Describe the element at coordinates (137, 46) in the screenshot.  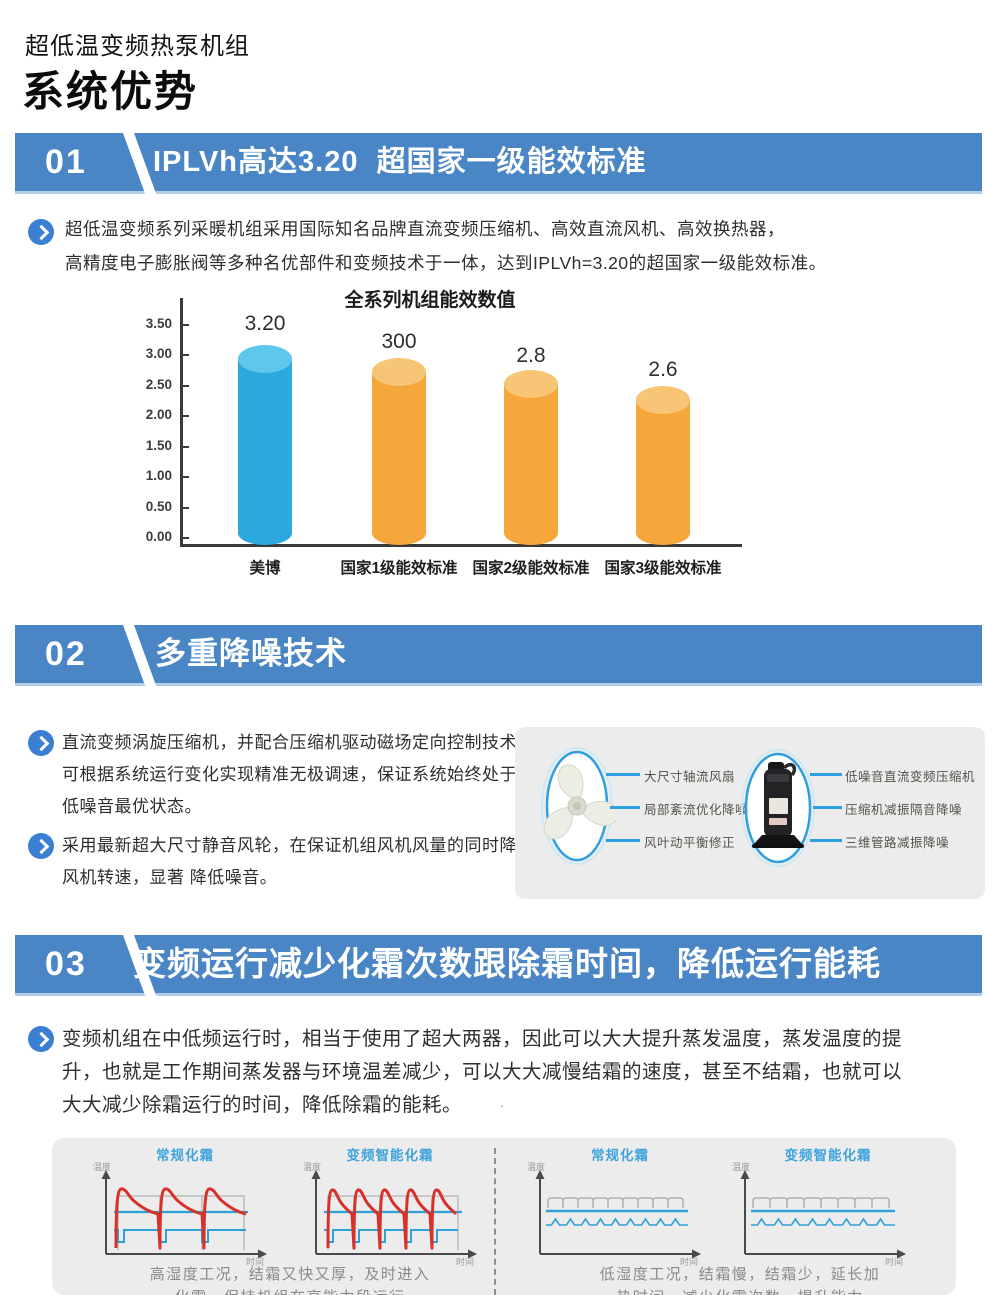
I see `product-subtitle: 超低温变频热泵机组` at that location.